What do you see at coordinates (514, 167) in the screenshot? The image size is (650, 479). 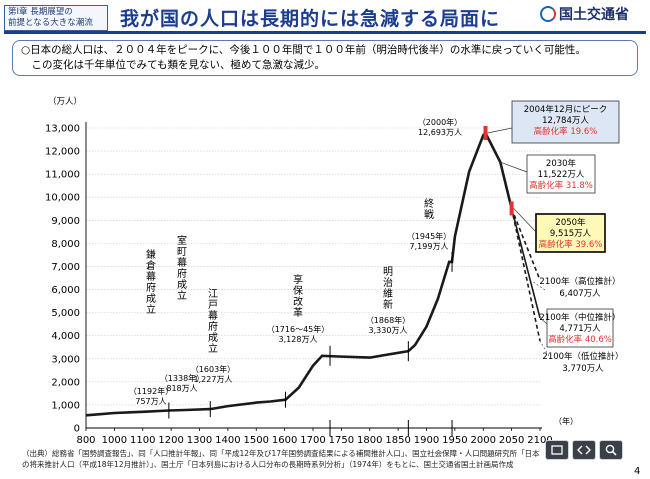 I see `y2030-leader` at bounding box center [514, 167].